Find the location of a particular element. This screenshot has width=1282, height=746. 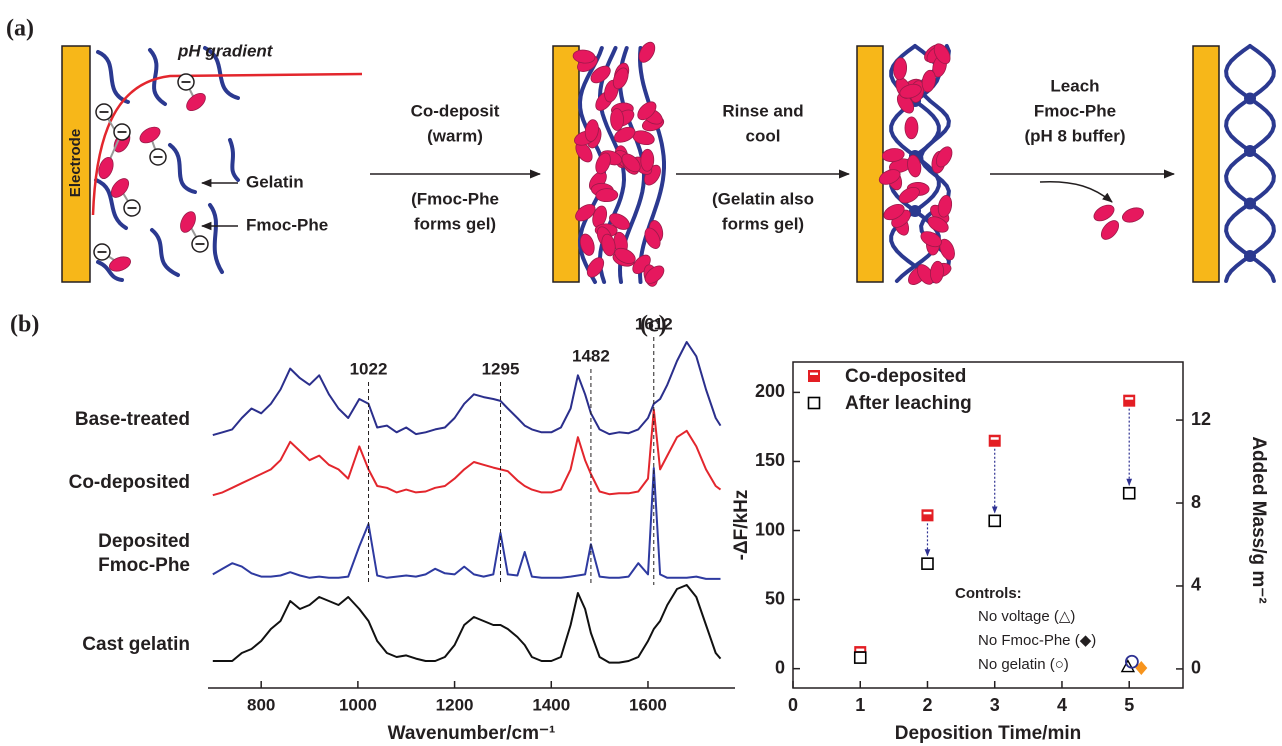

y-tick-label: 0 is located at coordinates (780, 667).